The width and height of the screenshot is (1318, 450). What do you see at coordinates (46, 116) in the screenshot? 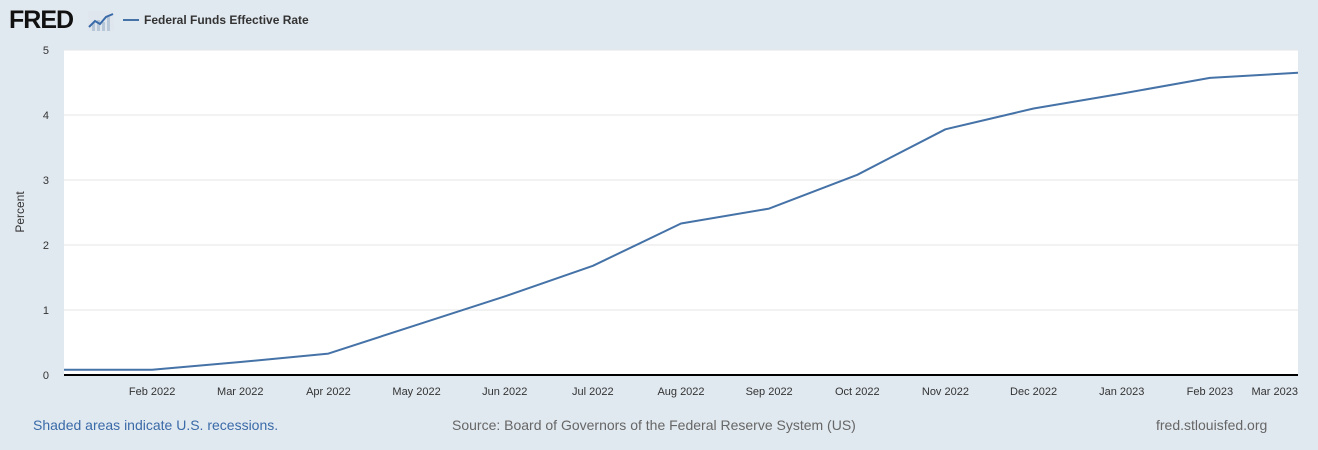
I see `y-tick-label: 4` at bounding box center [46, 116].